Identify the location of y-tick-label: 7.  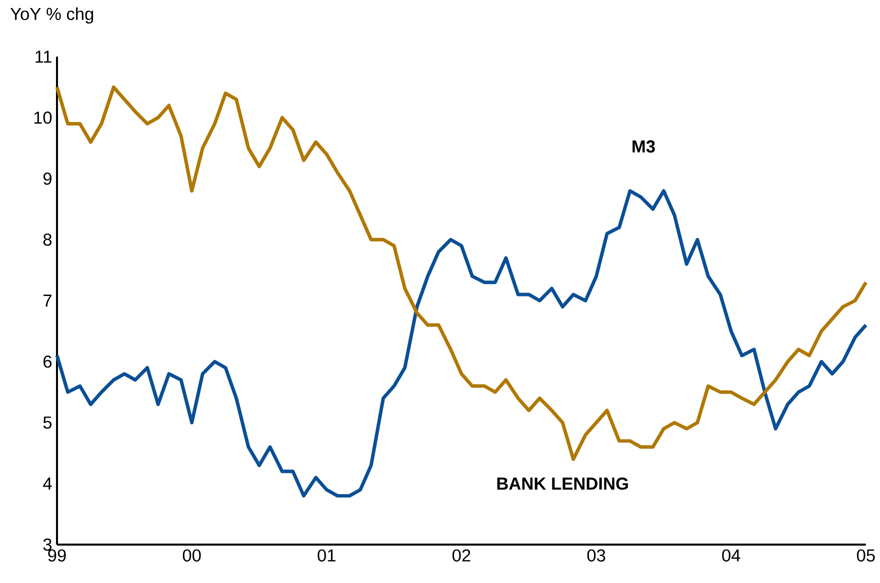
(48, 300).